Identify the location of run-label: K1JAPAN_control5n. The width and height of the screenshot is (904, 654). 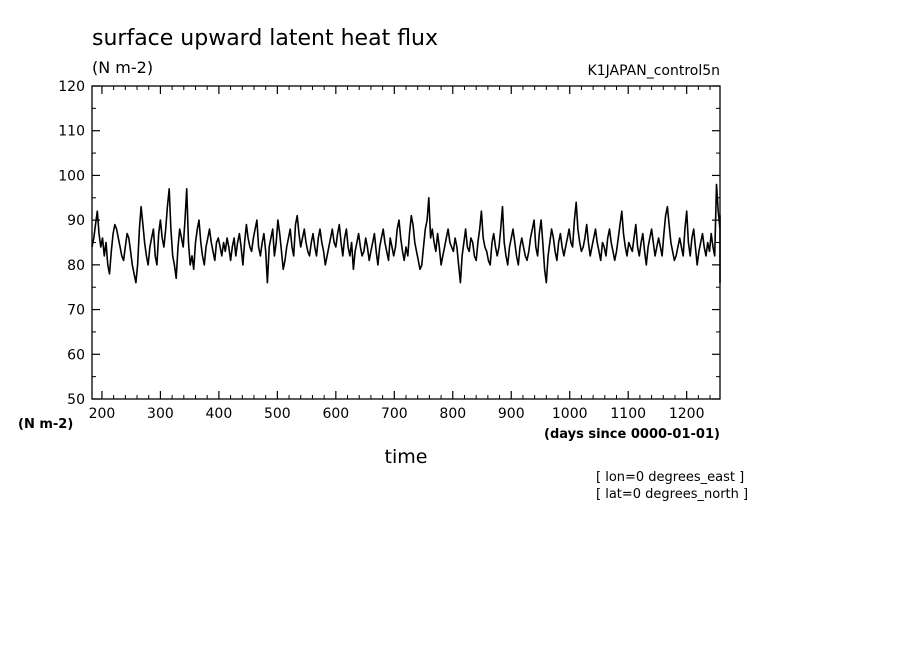
(654, 71).